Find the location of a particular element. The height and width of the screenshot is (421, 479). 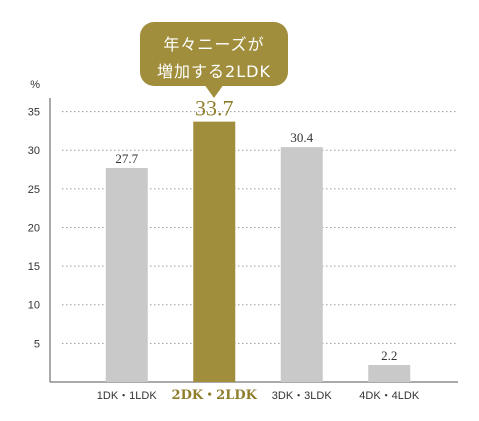

y-tick-label-15: 15 is located at coordinates (34, 267).